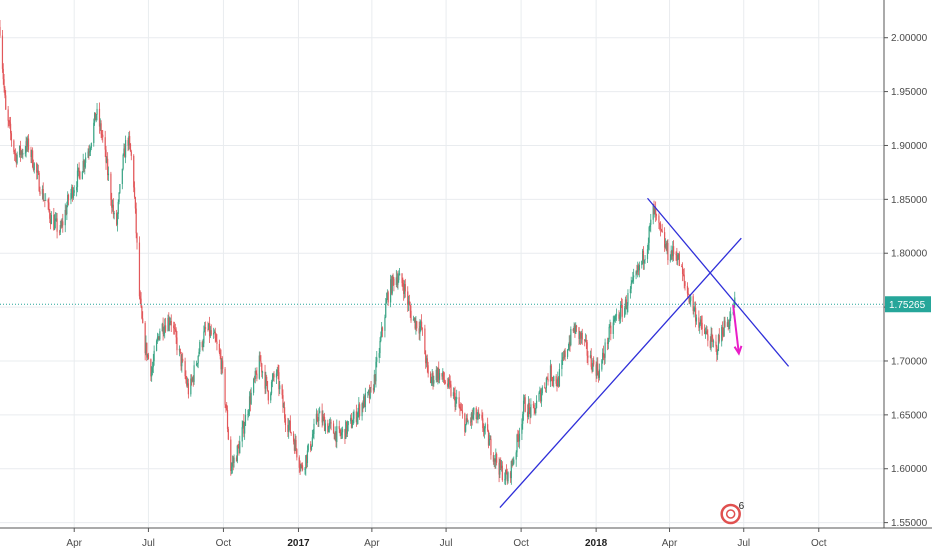  I want to click on price-axis-label: 1.95000, so click(909, 92).